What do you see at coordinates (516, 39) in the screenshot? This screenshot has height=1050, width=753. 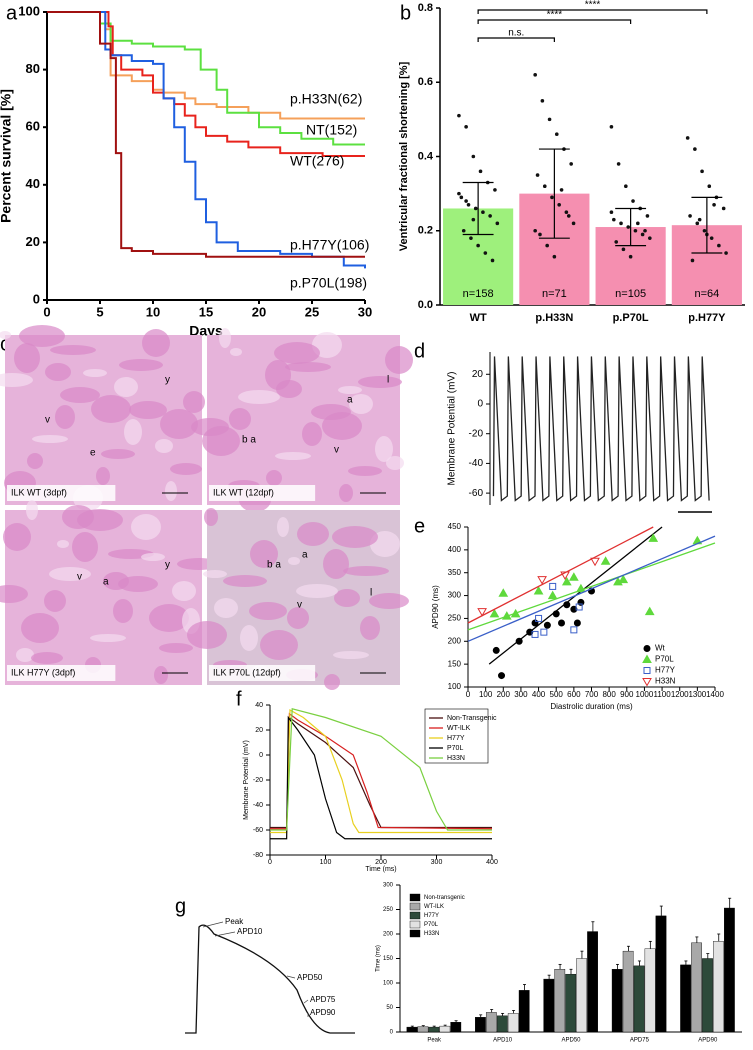 I see `significance-bracket` at bounding box center [516, 39].